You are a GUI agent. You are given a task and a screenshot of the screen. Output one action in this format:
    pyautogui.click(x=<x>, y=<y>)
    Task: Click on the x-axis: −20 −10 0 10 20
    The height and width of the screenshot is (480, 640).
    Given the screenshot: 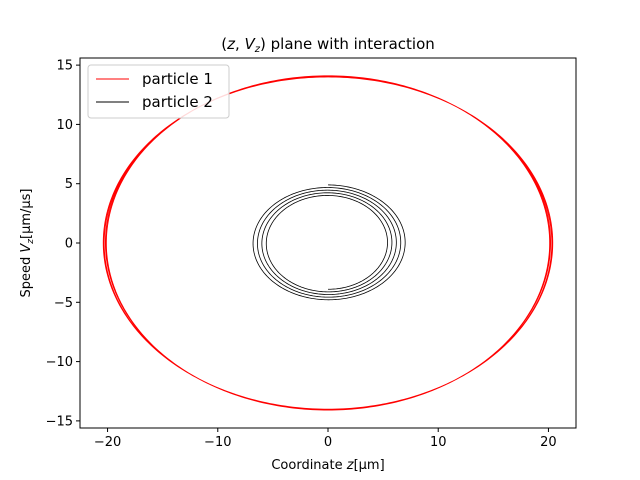 What is the action you would take?
    pyautogui.click(x=325, y=439)
    